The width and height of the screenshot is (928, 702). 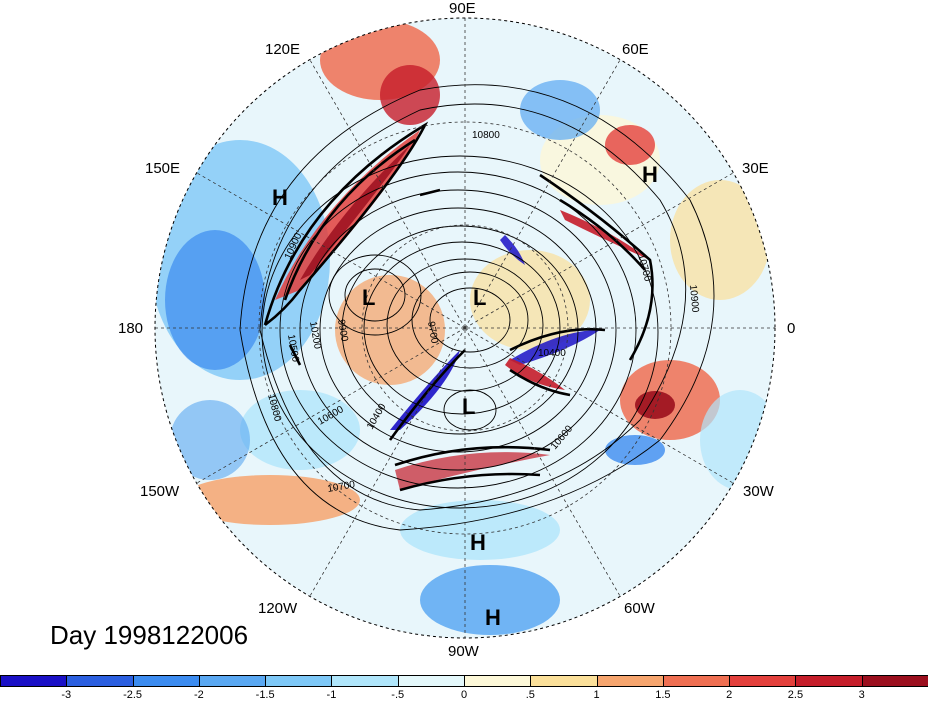 I want to click on colorbar-tick-label: -3, so click(x=66, y=695).